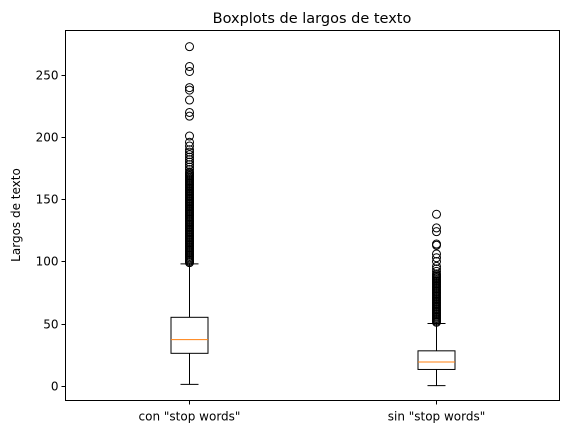 The image size is (571, 435). Describe the element at coordinates (190, 417) in the screenshot. I see `x-tick-label: con "stop words"` at that location.